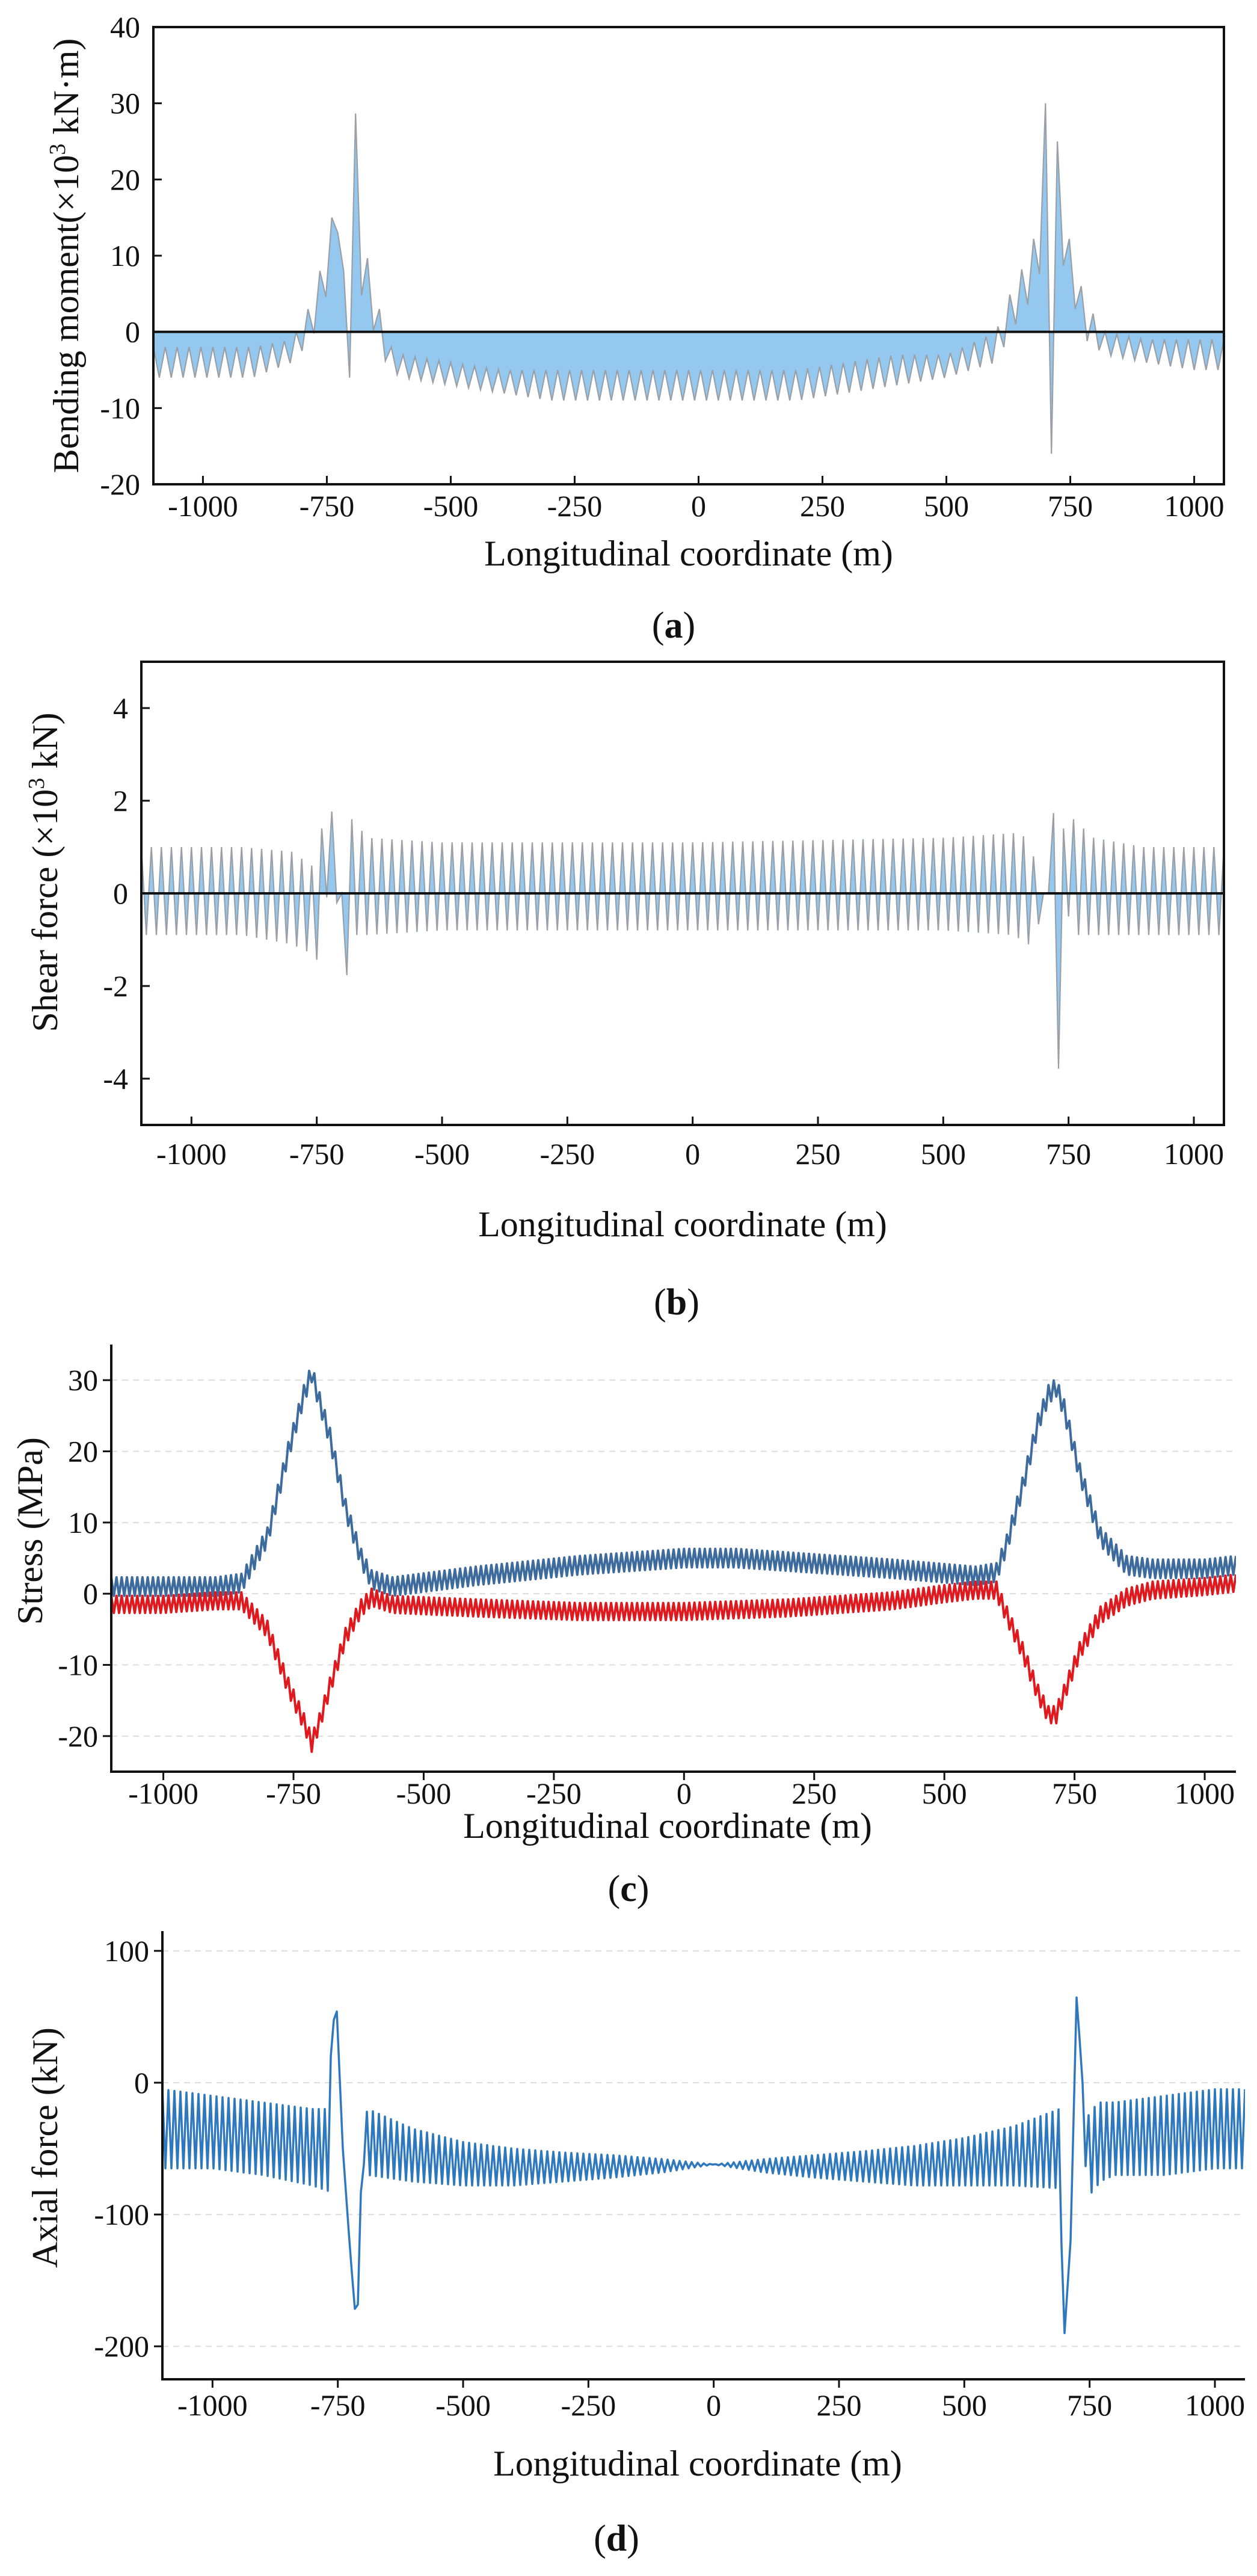  I want to click on x-tick-label-d-3: -250, so click(588, 2405).